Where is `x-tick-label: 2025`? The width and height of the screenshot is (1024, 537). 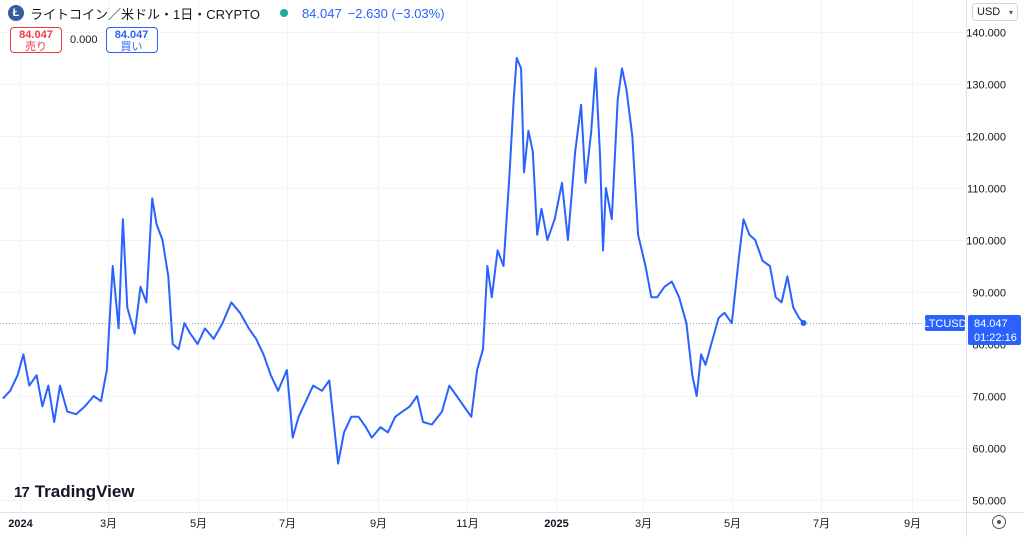 x-tick-label: 2025 is located at coordinates (556, 524).